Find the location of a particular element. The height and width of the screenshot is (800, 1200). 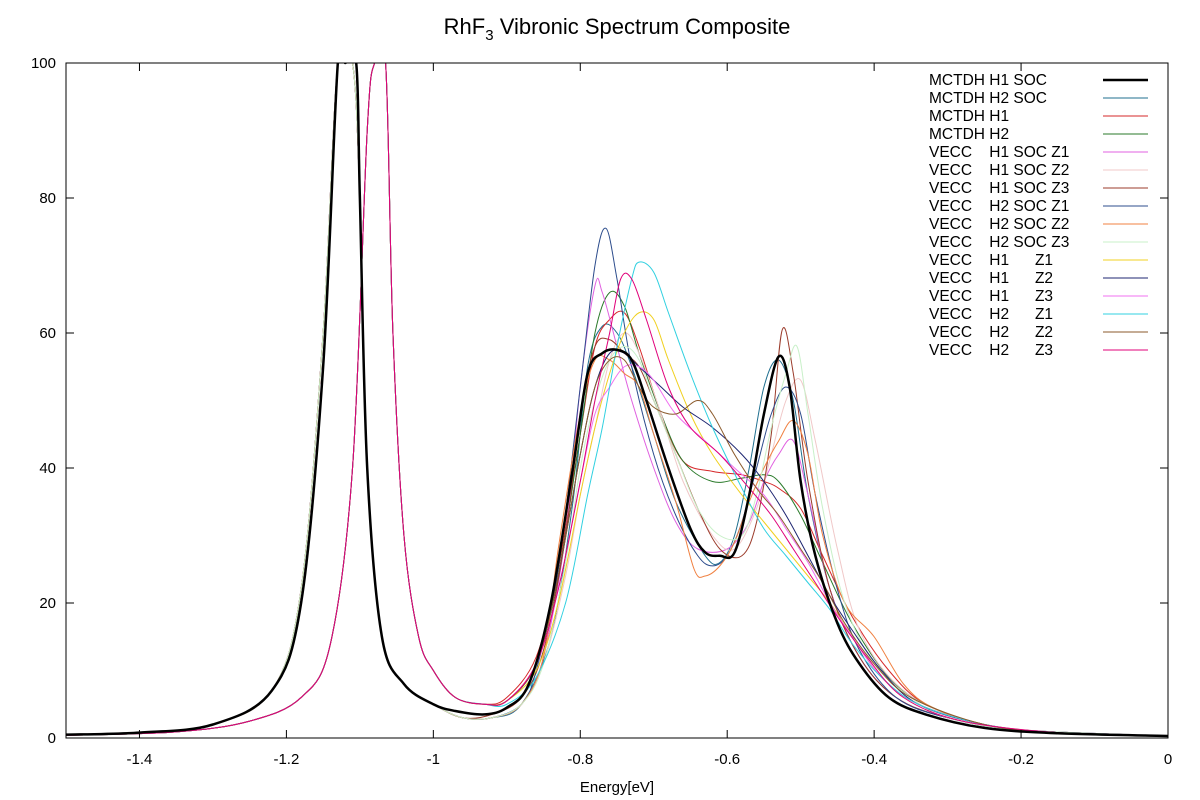

legend-label: VECC H1 SOC Z1 is located at coordinates (999, 152).